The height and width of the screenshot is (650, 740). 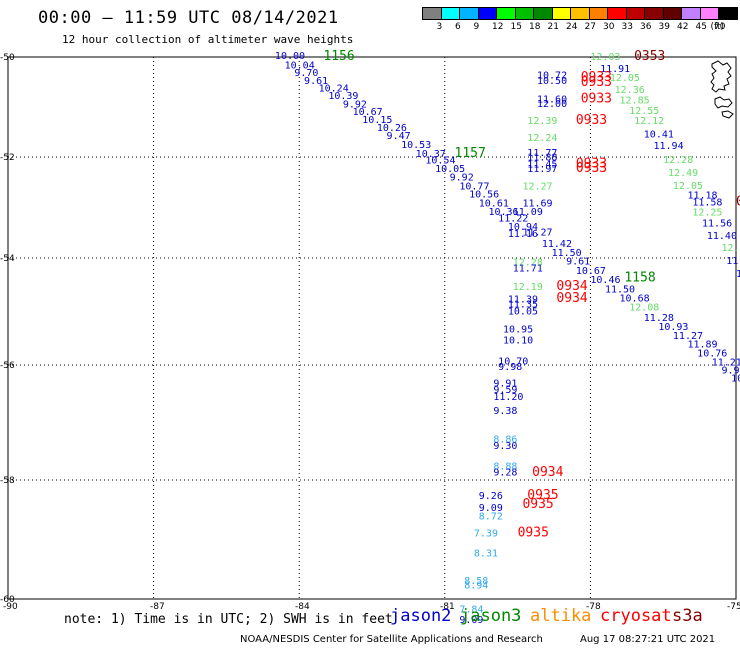 I want to click on wave-height-label: 10.61, so click(x=494, y=203).